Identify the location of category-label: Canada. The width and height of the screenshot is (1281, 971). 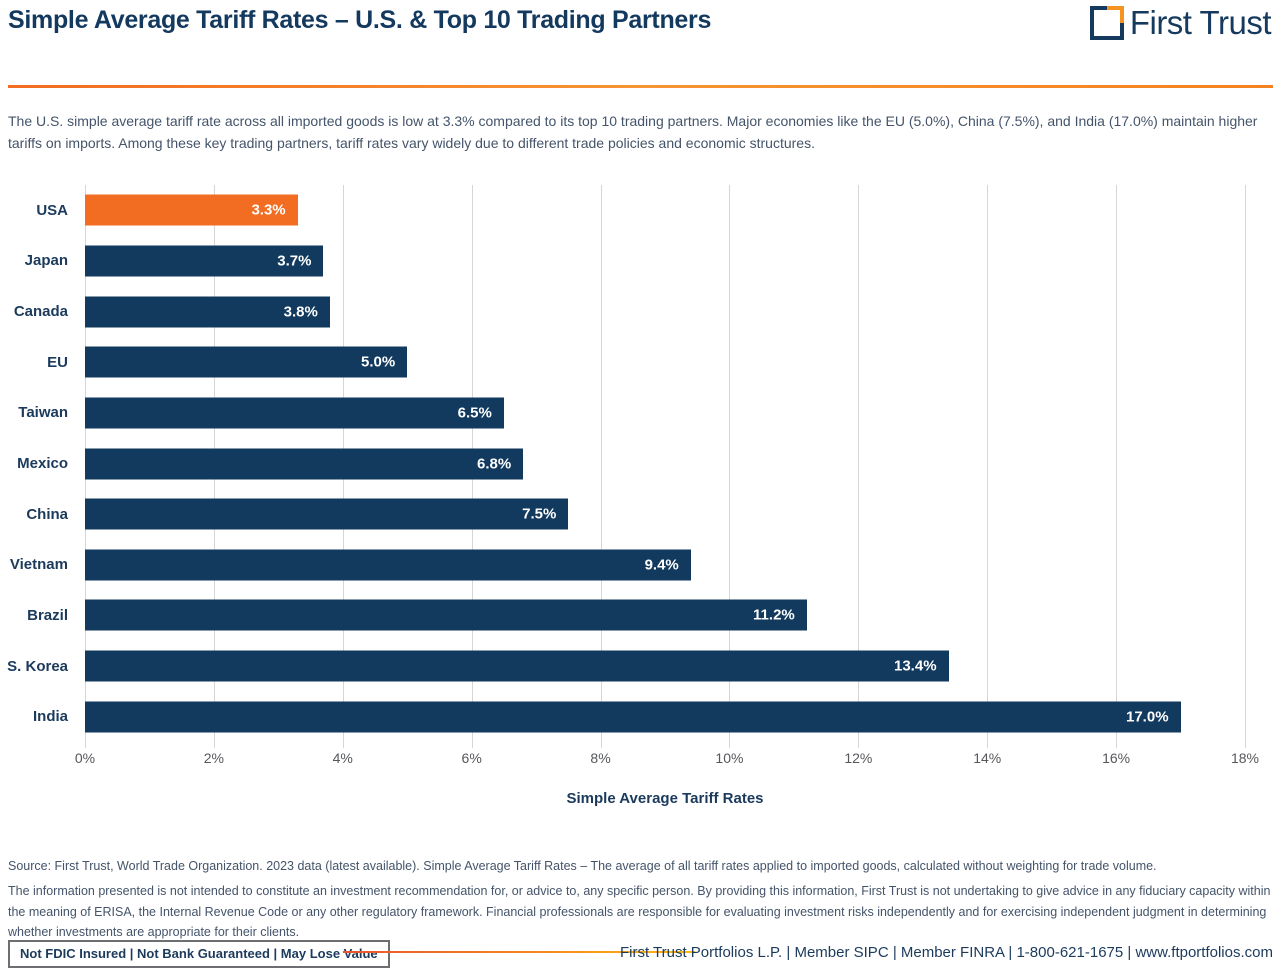
(40, 312).